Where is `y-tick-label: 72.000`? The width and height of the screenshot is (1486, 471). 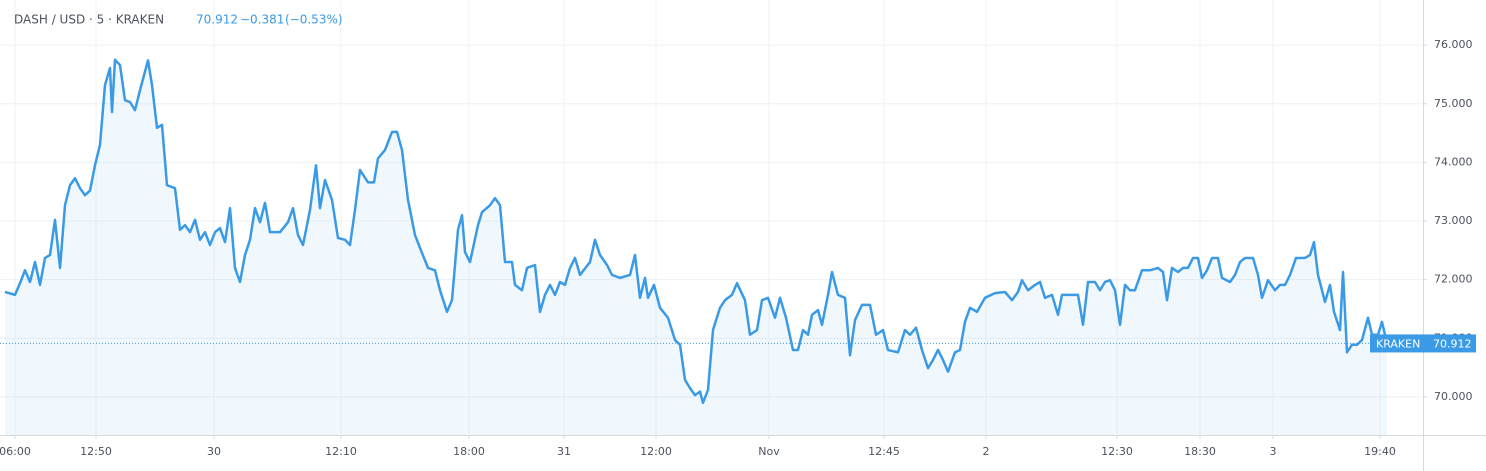 y-tick-label: 72.000 is located at coordinates (1453, 279).